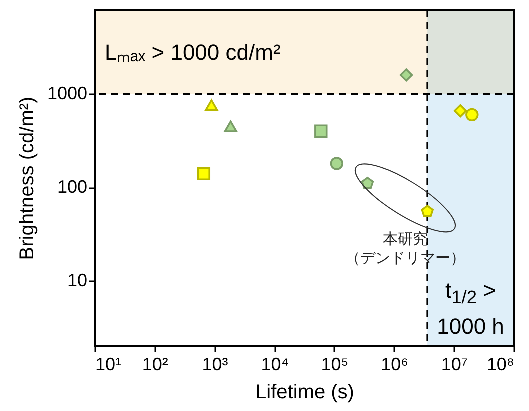  What do you see at coordinates (155, 364) in the screenshot?
I see `x-tick-label: 10²` at bounding box center [155, 364].